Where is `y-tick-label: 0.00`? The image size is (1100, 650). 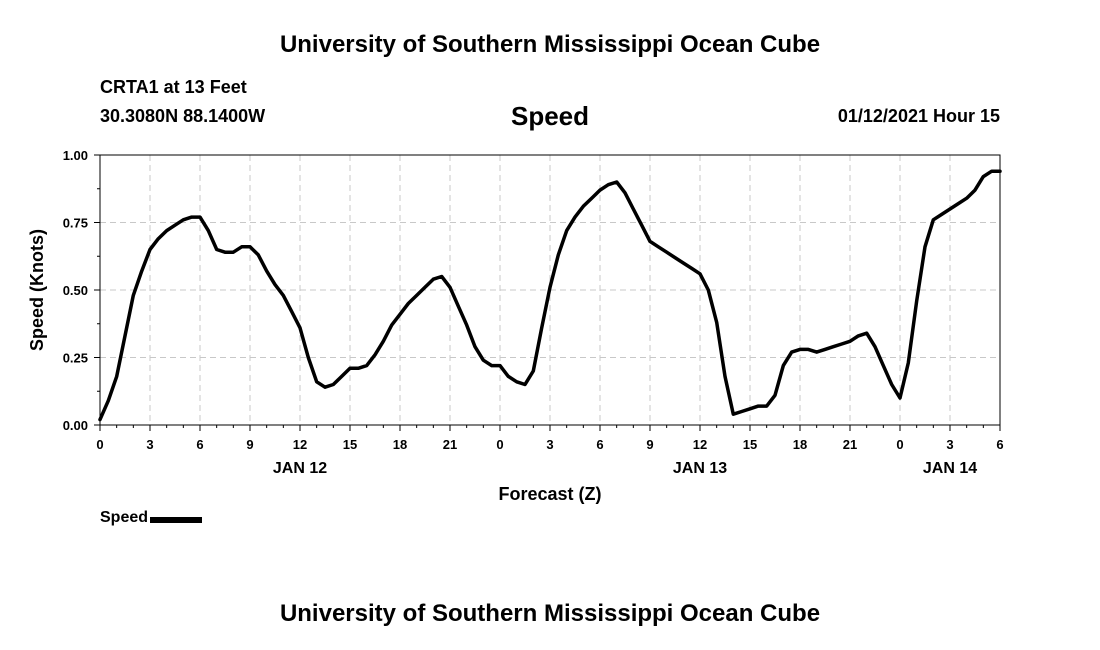
y-tick-label: 0.00 is located at coordinates (75, 425).